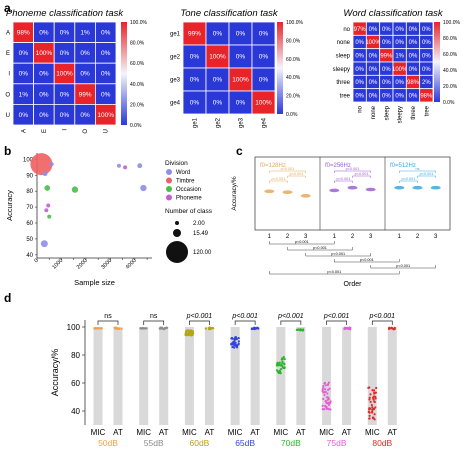 The height and width of the screenshot is (454, 474). What do you see at coordinates (176, 163) in the screenshot?
I see `bubble-legend-title: Division` at bounding box center [176, 163].